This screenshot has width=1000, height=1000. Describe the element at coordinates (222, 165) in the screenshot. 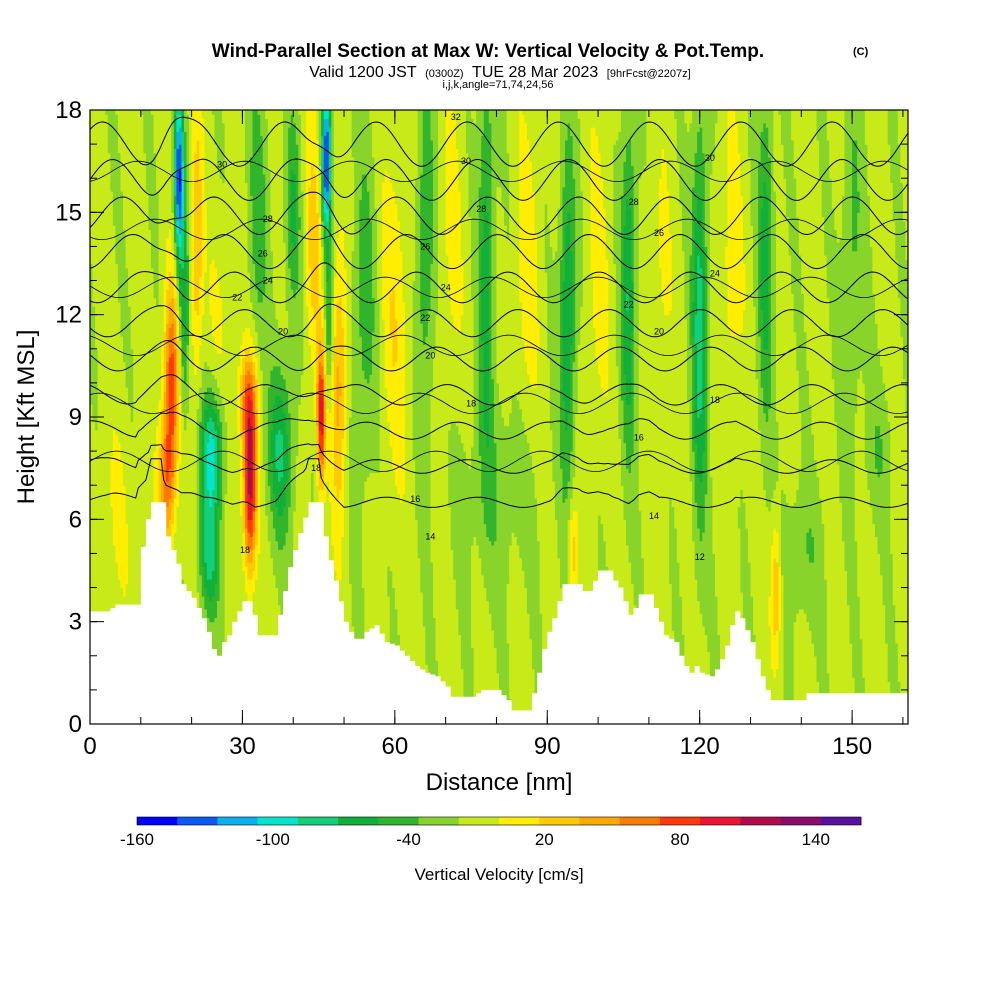

I see `contour-label: 30` at that location.